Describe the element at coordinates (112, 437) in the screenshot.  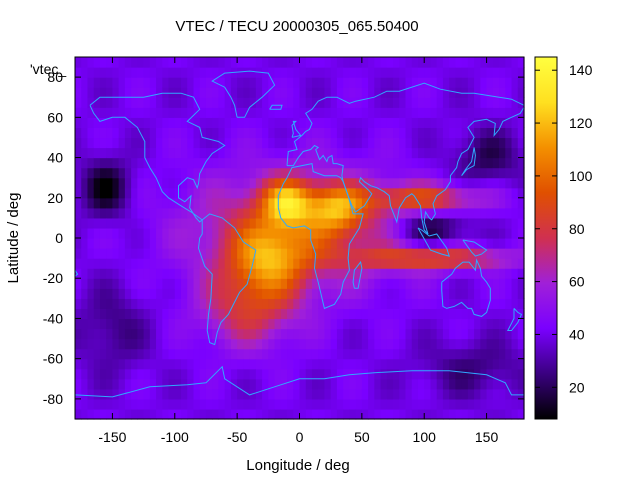
I see `x-tick-label: -150` at that location.